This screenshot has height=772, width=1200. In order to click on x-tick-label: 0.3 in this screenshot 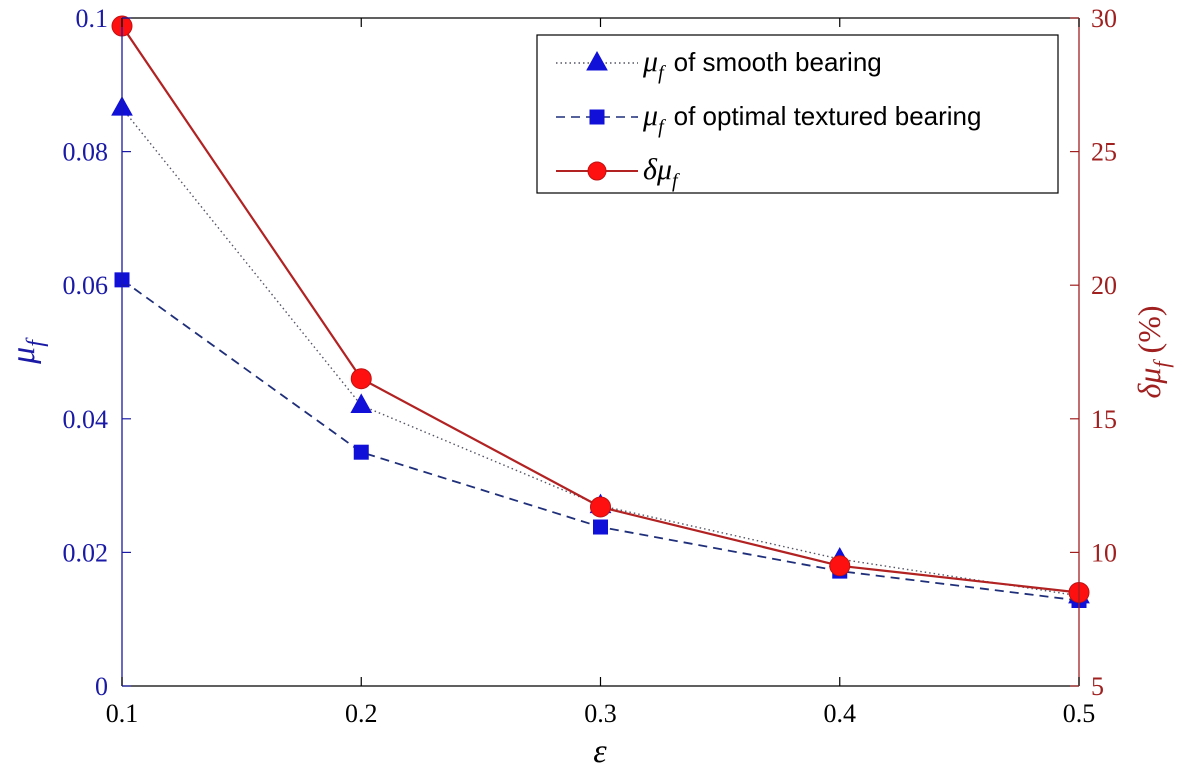, I will do `click(600, 713)`.